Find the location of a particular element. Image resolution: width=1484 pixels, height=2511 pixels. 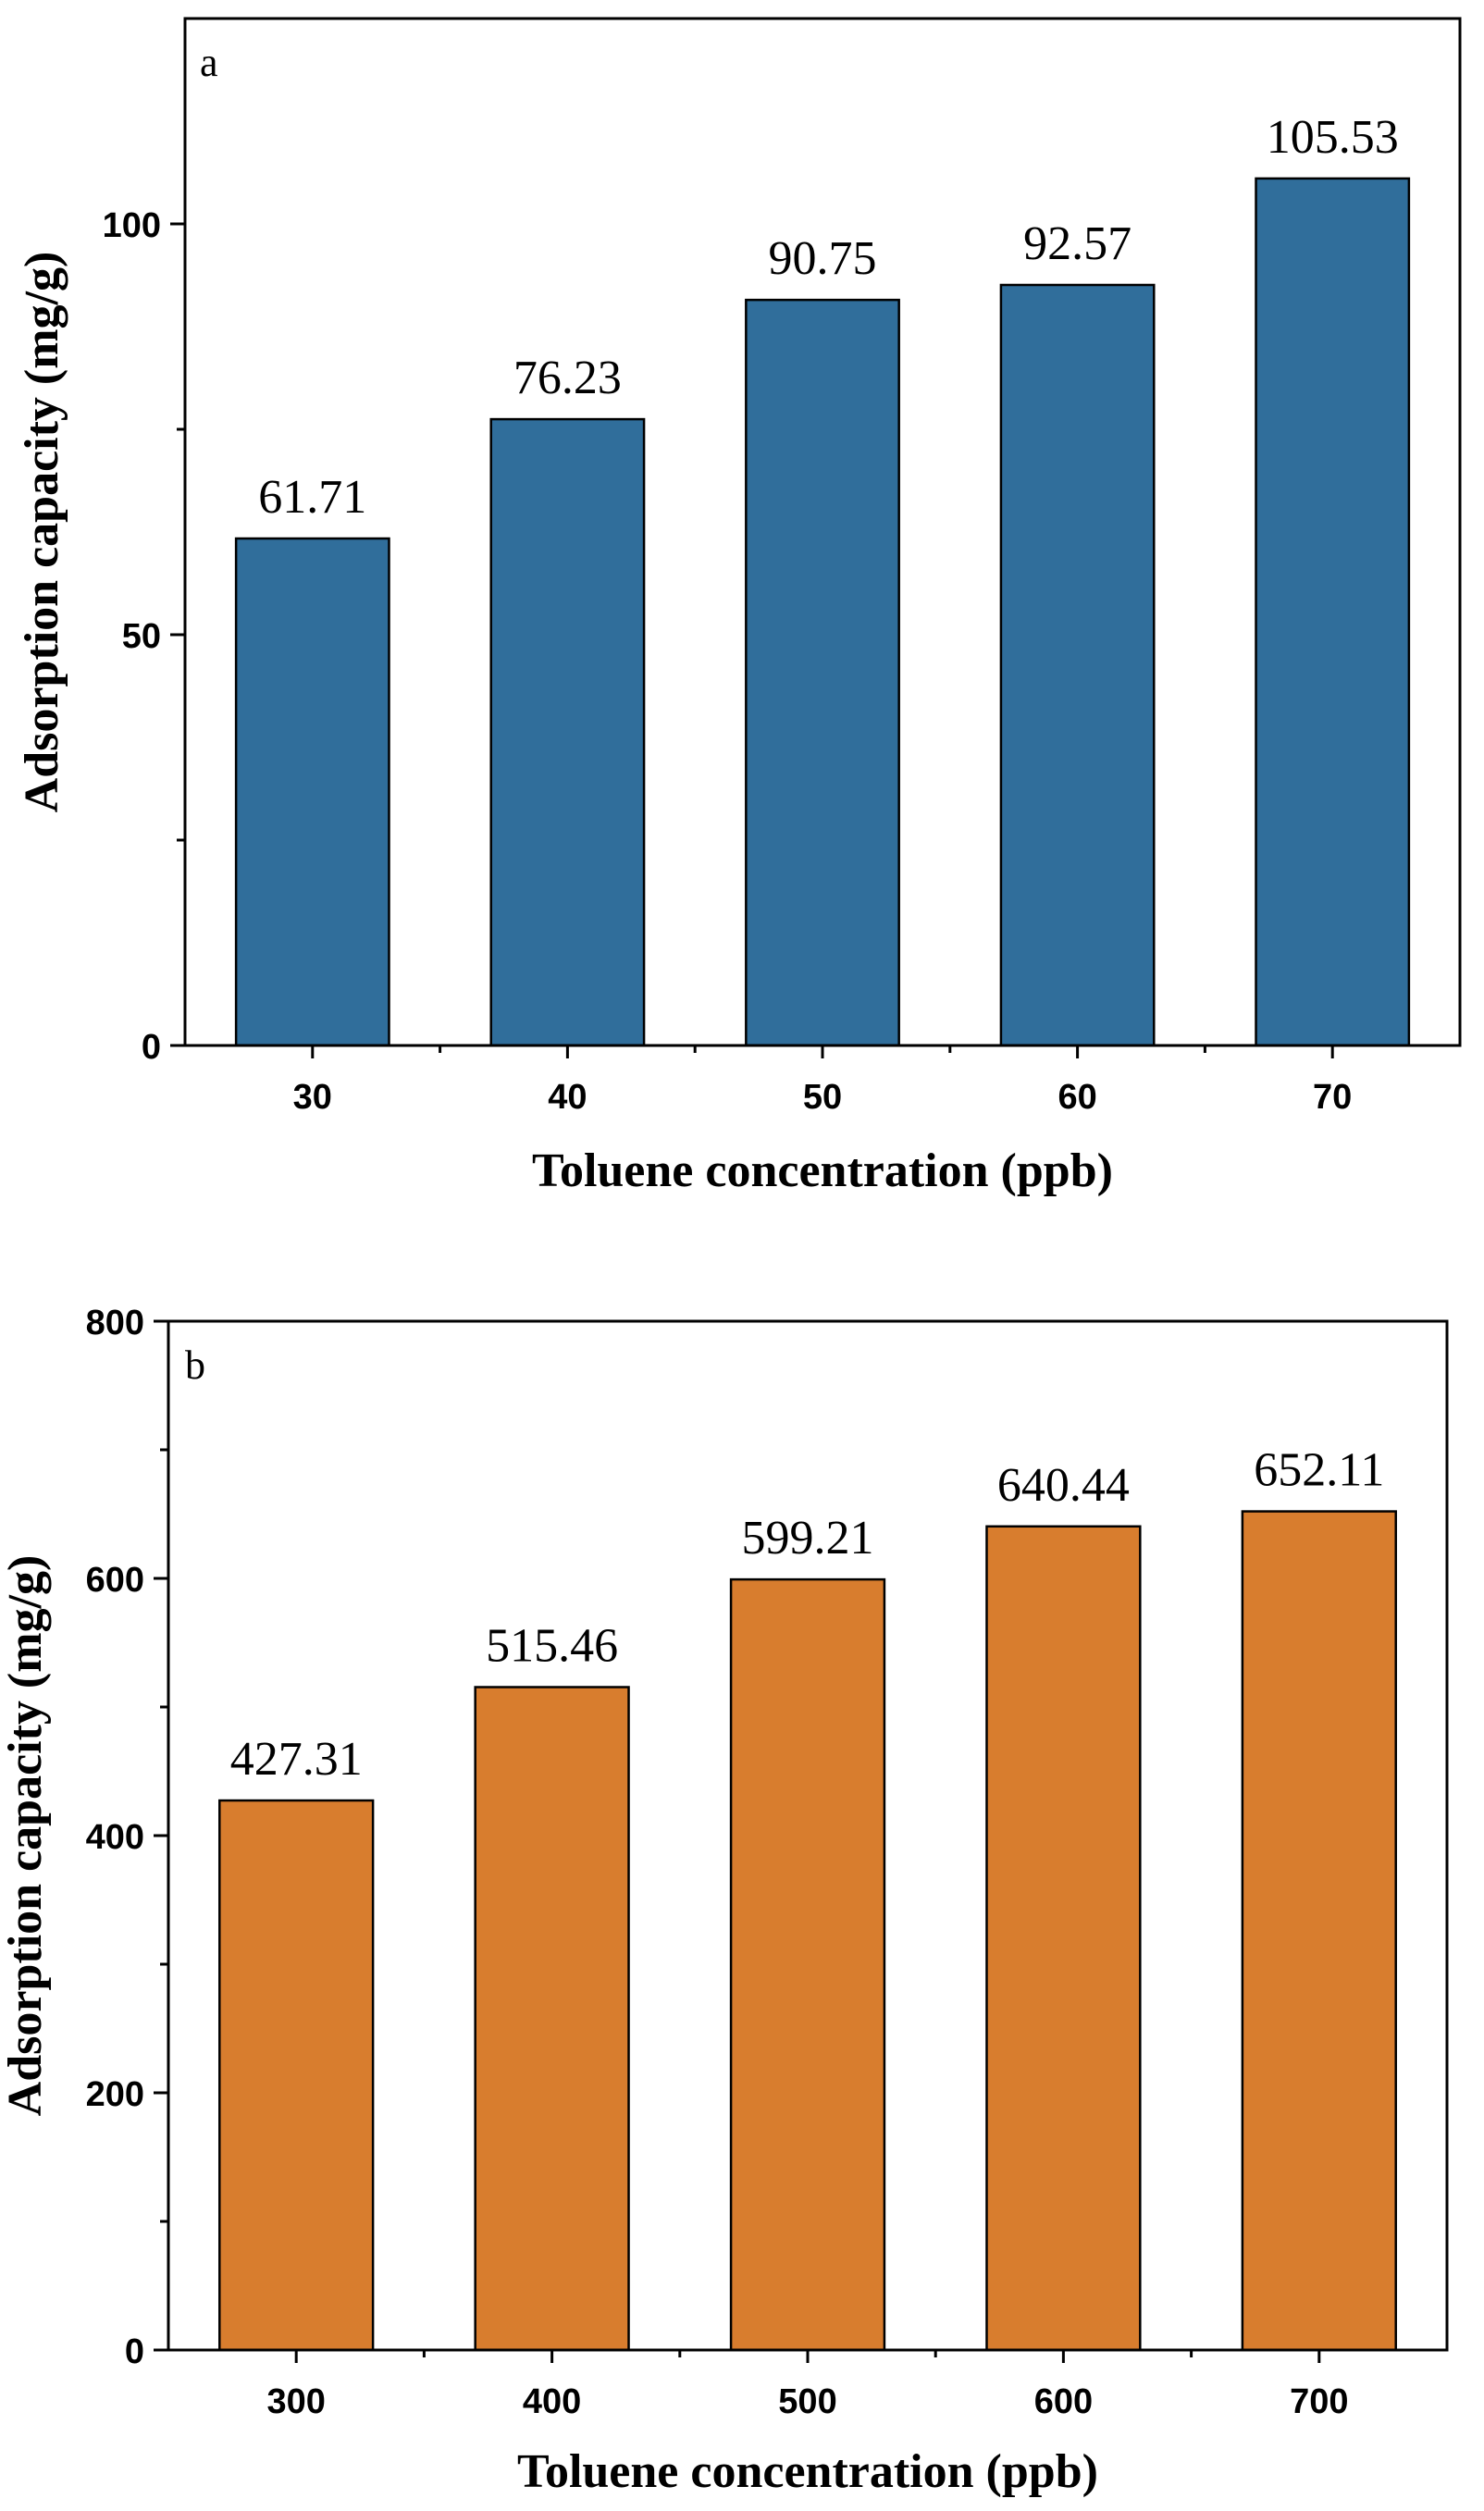

x-tick-label-70: 70 is located at coordinates (1332, 1097).